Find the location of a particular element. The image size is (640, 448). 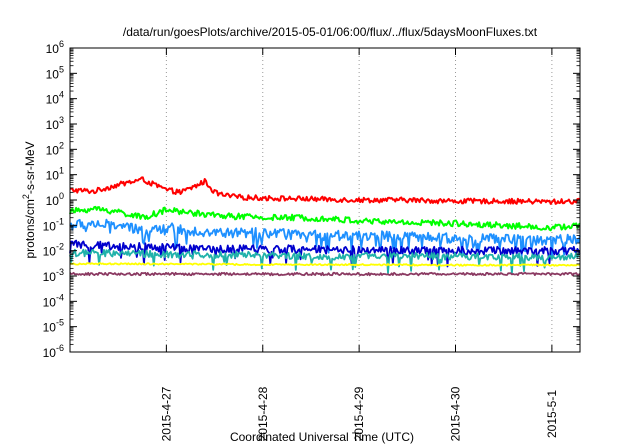

y-tick-label: 10⁻⁴ is located at coordinates (53, 300).